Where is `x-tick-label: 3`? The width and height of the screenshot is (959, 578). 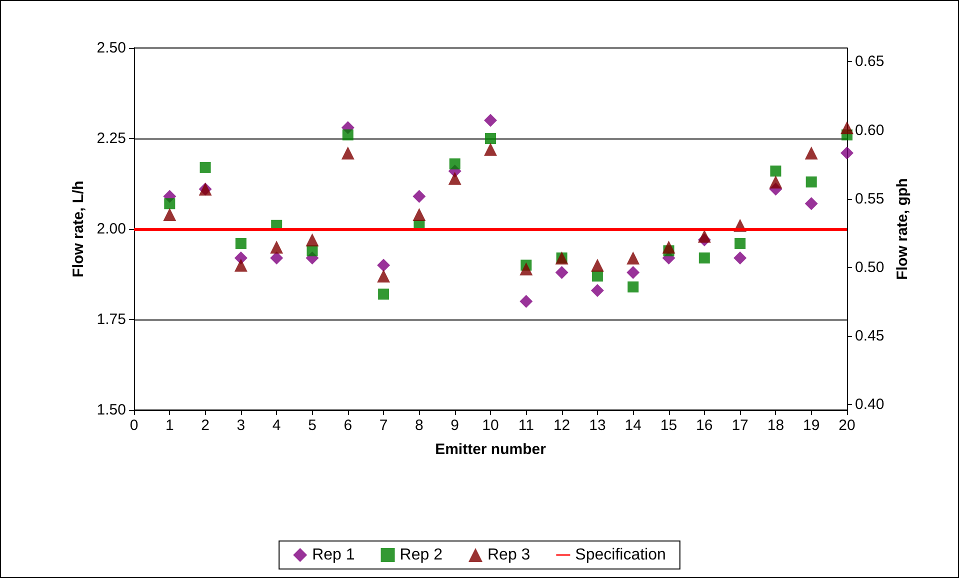
x-tick-label: 3 is located at coordinates (241, 425).